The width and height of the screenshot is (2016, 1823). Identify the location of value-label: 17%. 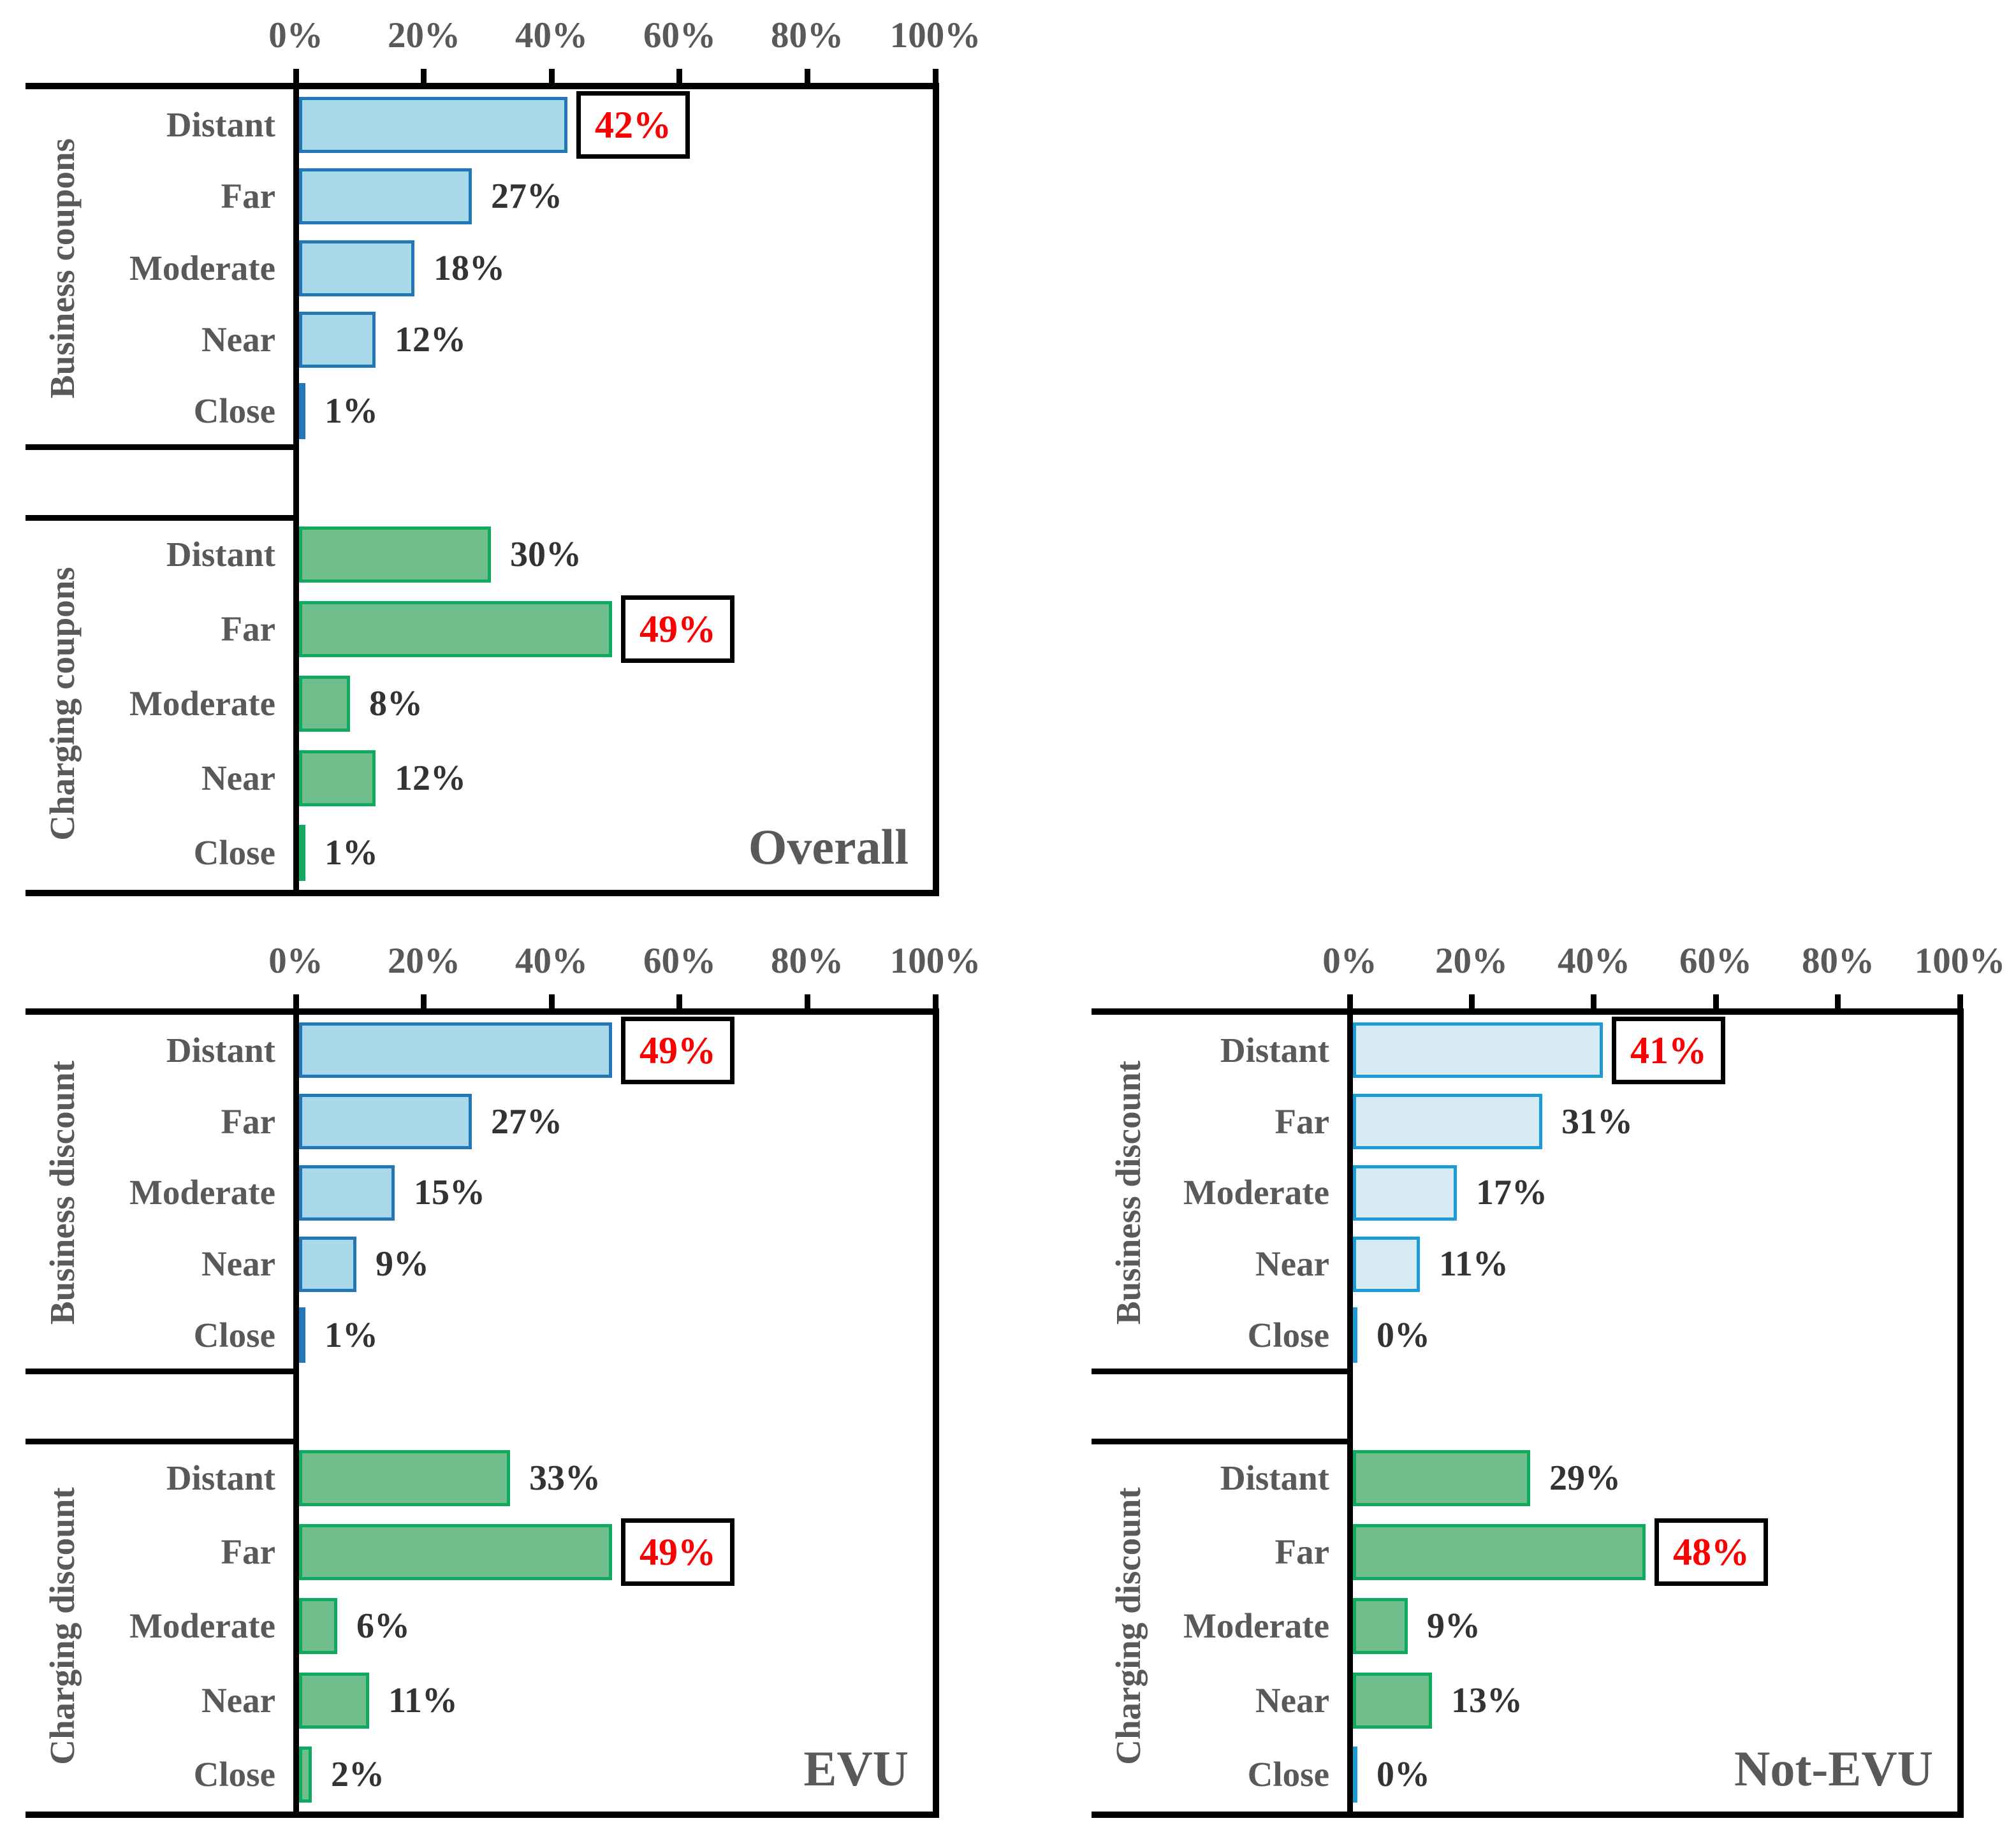
(1511, 1192).